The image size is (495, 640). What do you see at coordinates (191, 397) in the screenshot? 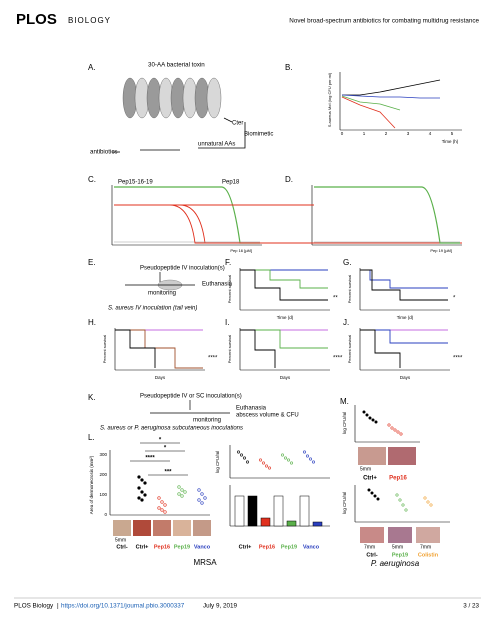
I see `panel-text: Pseudopeptide IV or SC inoculation(s)` at bounding box center [191, 397].